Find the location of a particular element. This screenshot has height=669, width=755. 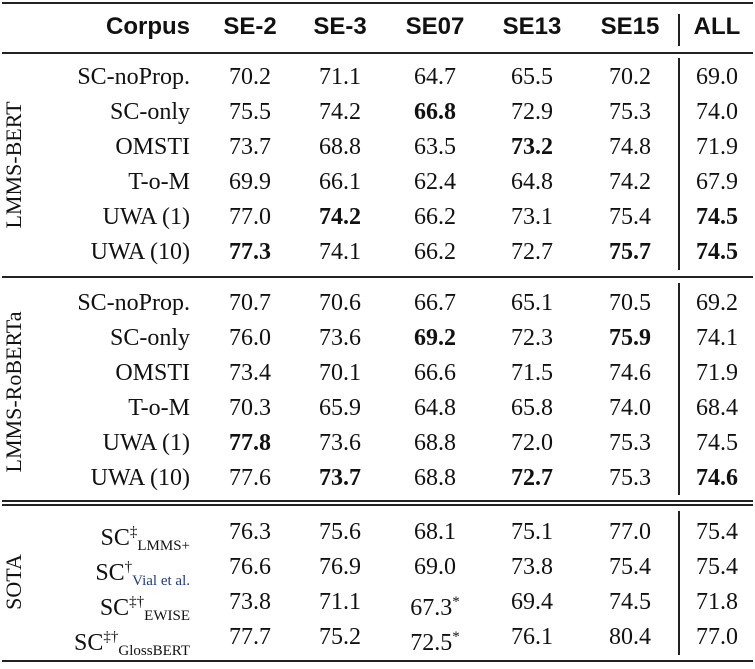

table-cell: 68.1 is located at coordinates (435, 532).